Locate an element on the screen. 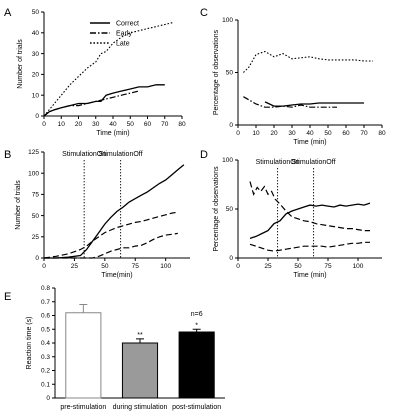 This screenshot has height=417, width=400. pd-y-tick-label: 50 is located at coordinates (230, 209).